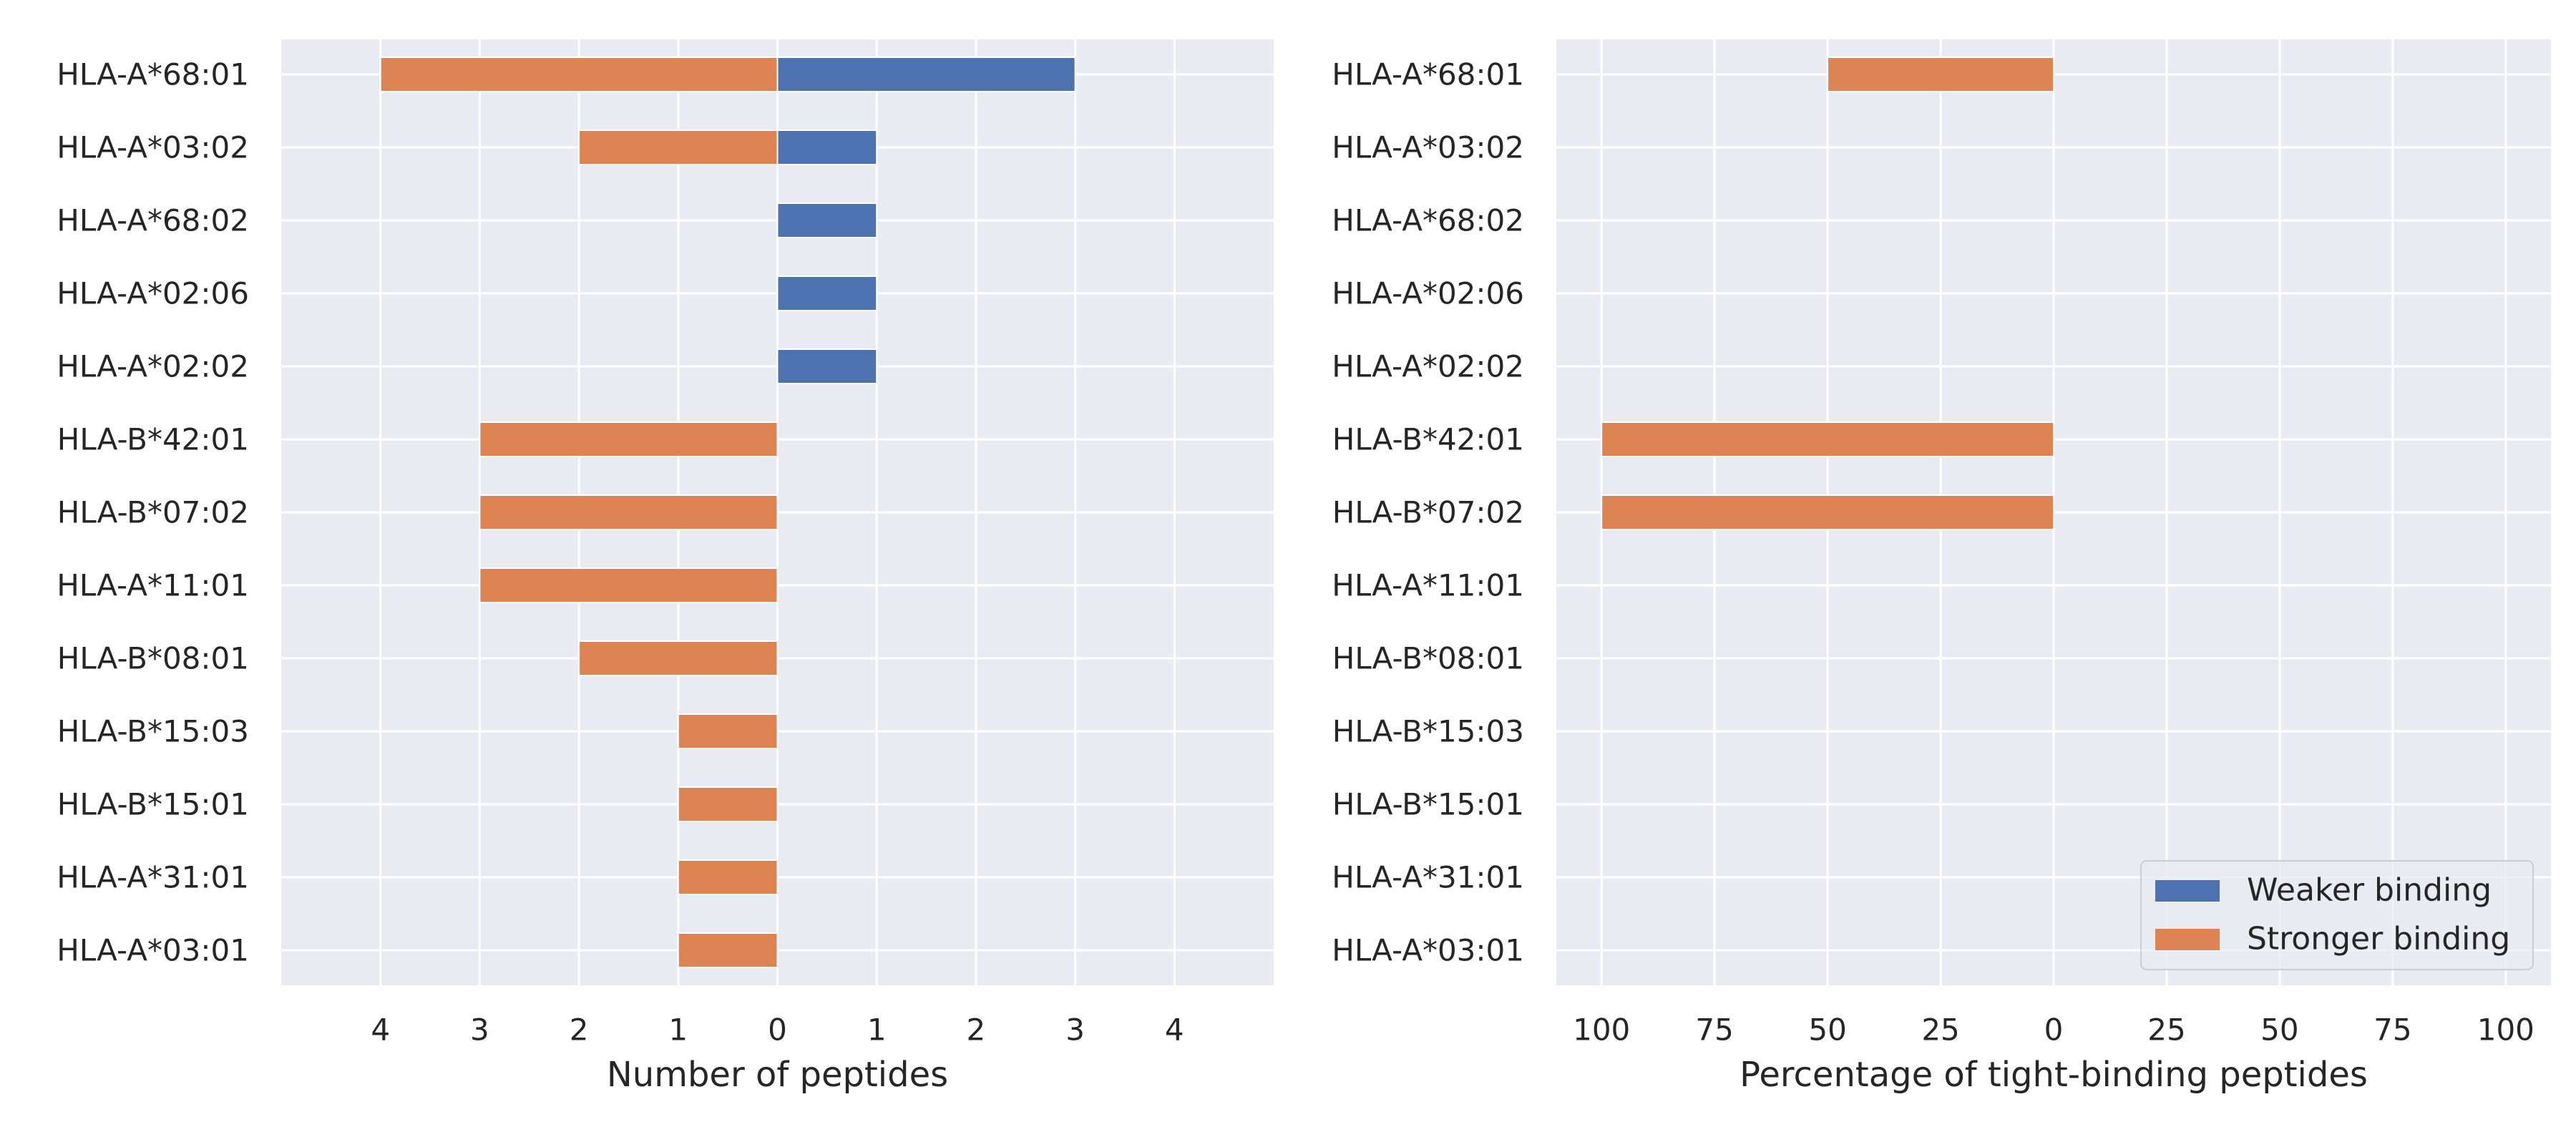  I want to click on x-axis-label: Percentage of tight-binding peptides, so click(2054, 1075).